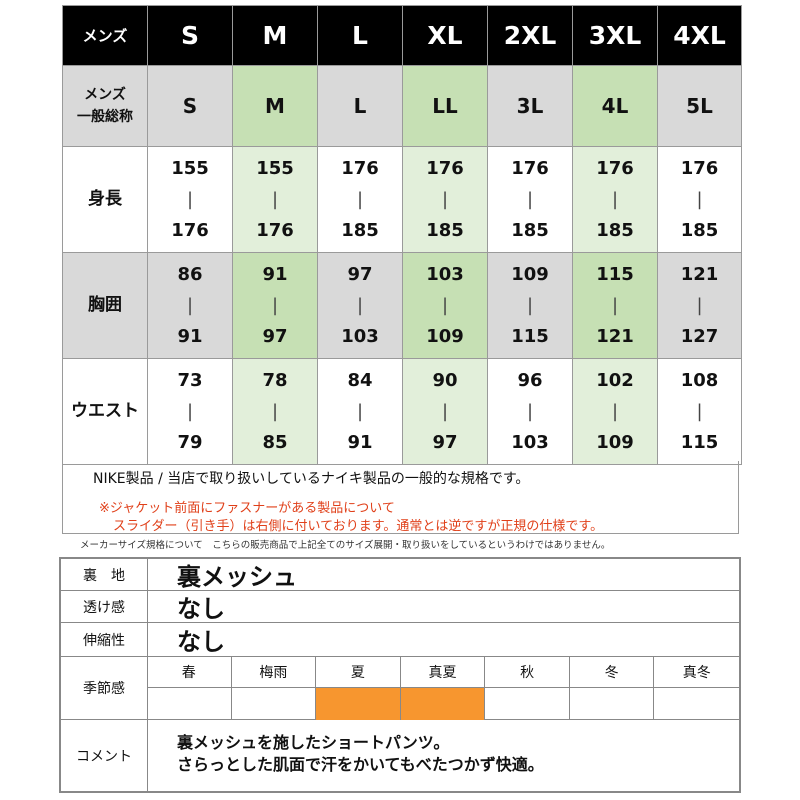 This screenshot has width=800, height=800. I want to click on season-indicator-active, so click(358, 704).